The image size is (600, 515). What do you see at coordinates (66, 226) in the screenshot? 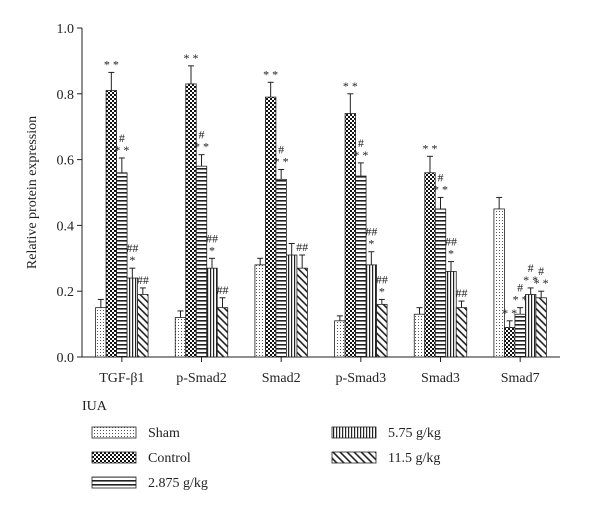
I see `y-tick-label: 0.4` at bounding box center [66, 226].